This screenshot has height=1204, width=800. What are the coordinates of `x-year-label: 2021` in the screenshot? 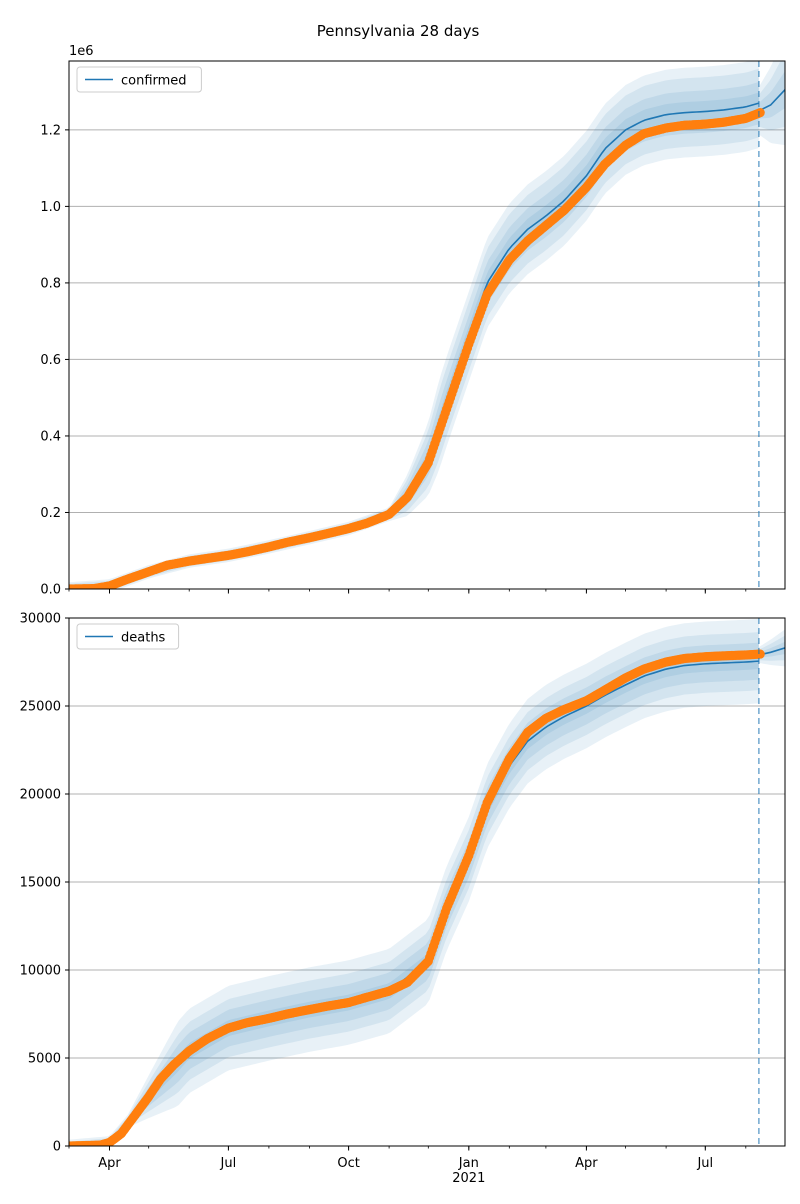 It's located at (468, 1178).